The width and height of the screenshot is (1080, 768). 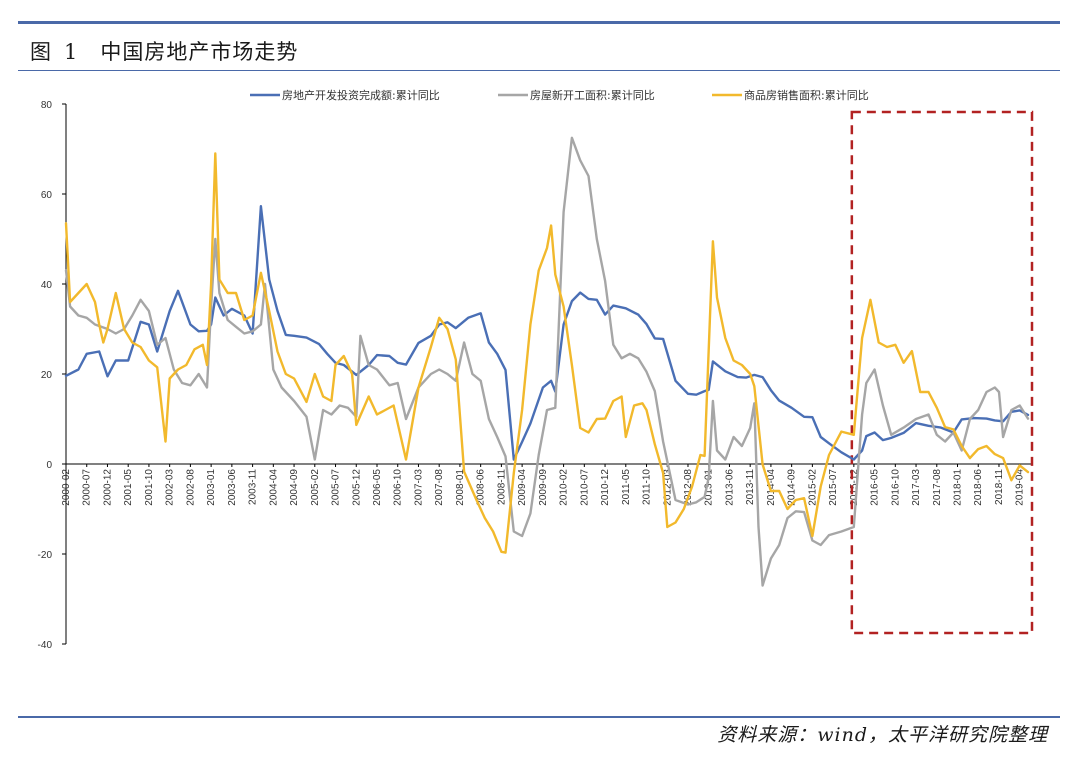 What do you see at coordinates (107, 487) in the screenshot?
I see `x-tick-label: 2000-12` at bounding box center [107, 487].